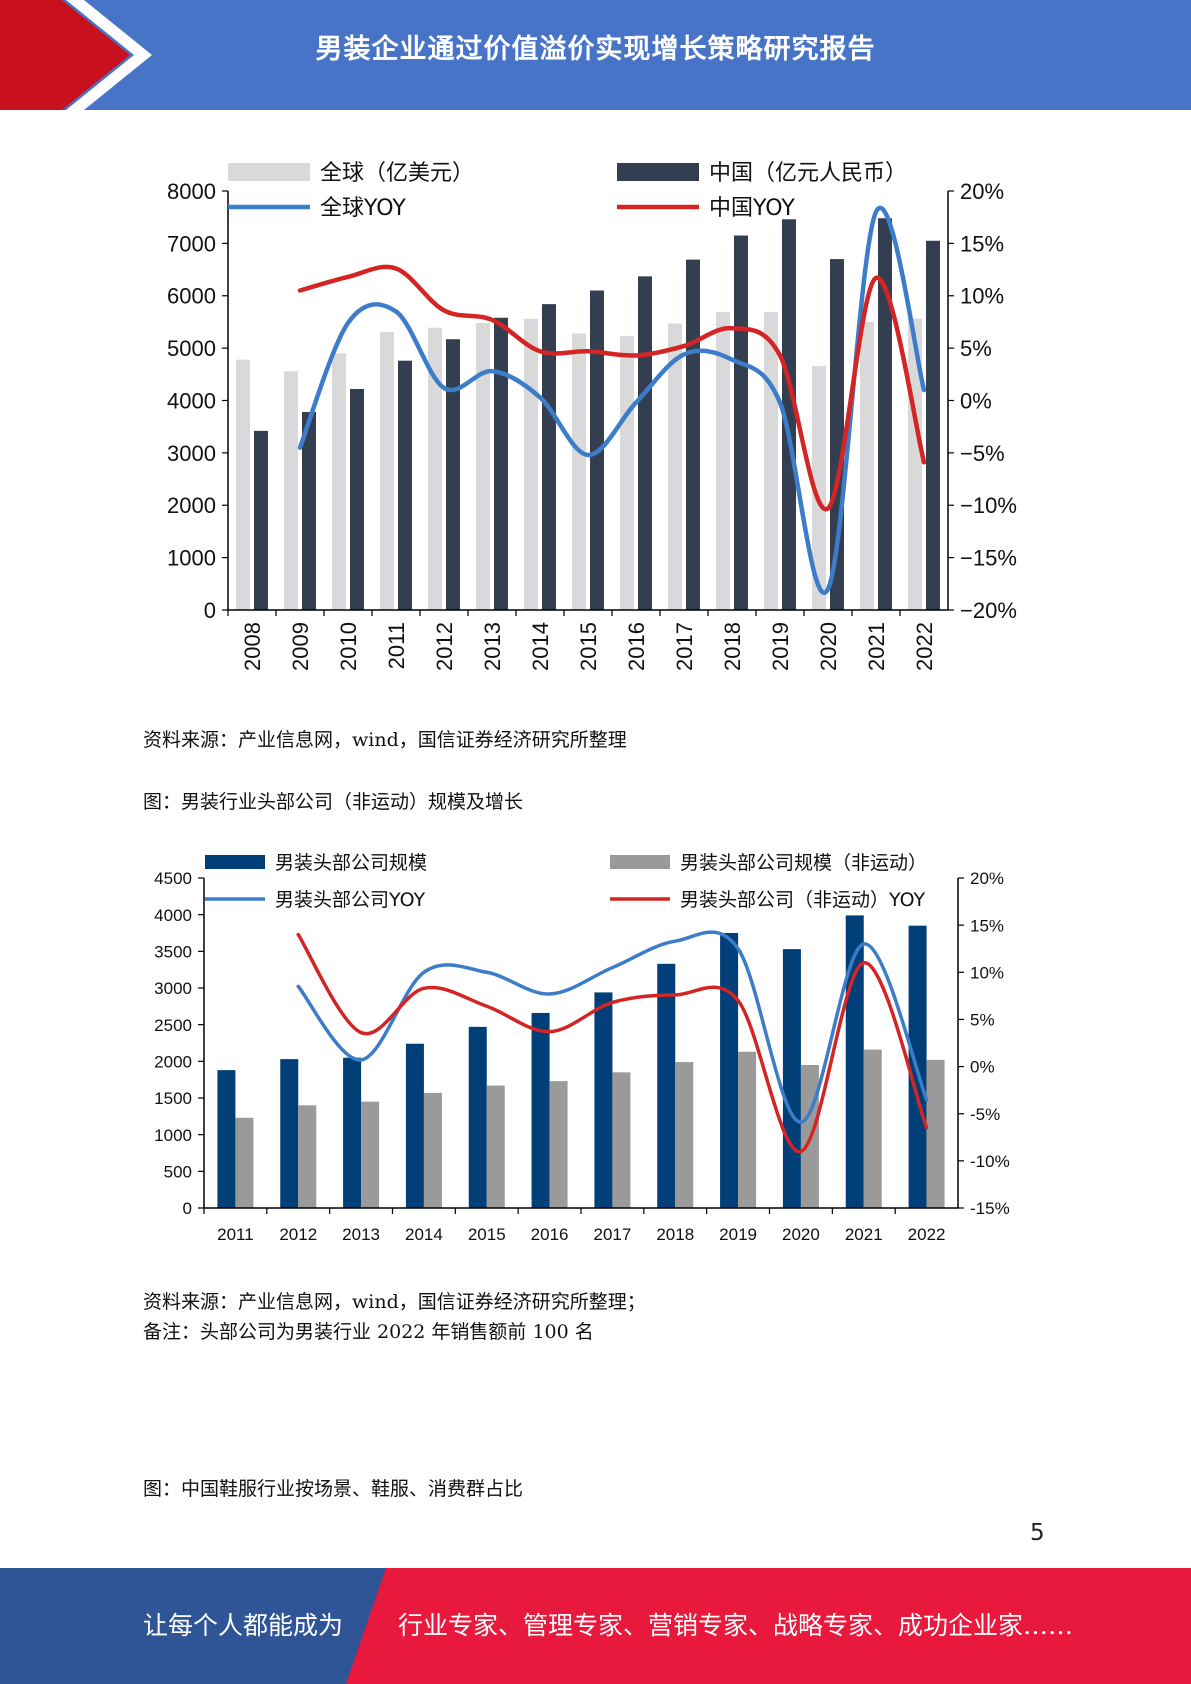  Describe the element at coordinates (985, 1114) in the screenshot. I see `right-tick-label: -5%` at that location.